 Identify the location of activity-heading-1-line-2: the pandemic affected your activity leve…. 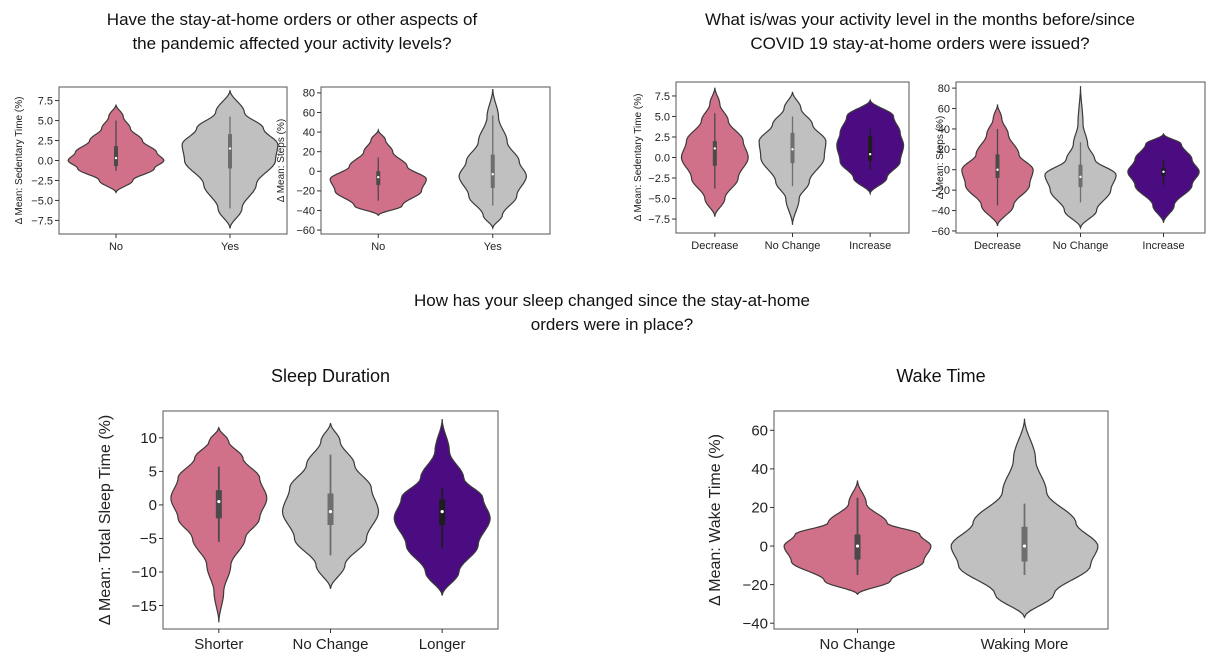
(291, 43).